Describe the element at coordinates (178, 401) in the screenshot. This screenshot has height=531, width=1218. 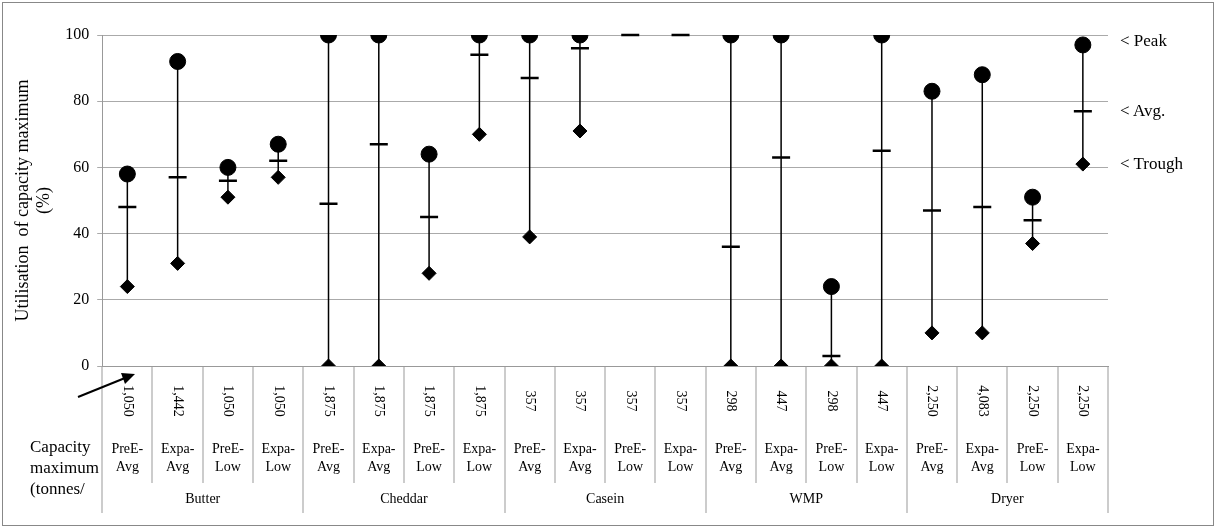
I see `text: 1,442` at that location.